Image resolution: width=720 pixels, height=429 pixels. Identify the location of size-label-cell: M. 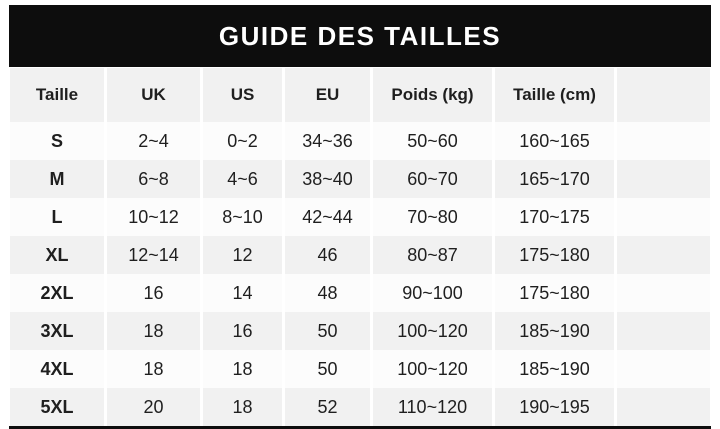
(58, 179).